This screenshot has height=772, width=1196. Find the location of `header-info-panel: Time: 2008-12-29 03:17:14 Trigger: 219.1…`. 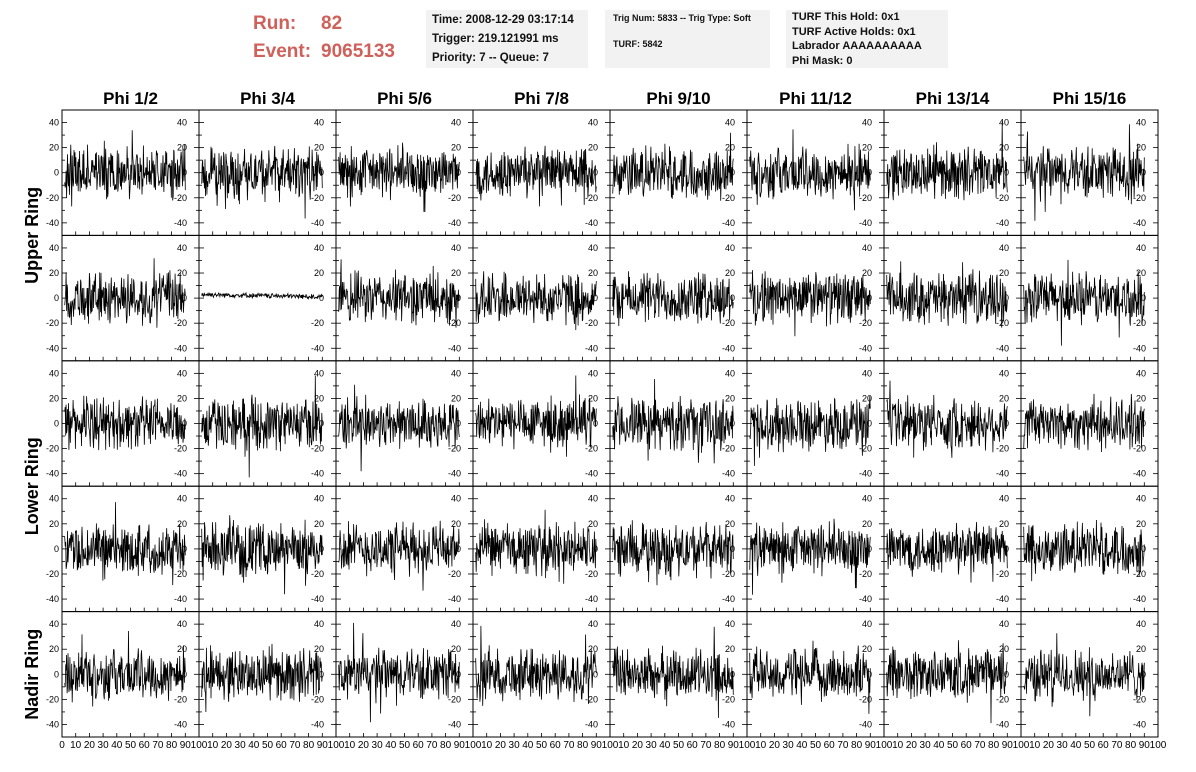

header-info-panel: Time: 2008-12-29 03:17:14 Trigger: 219.1… is located at coordinates (507, 39).